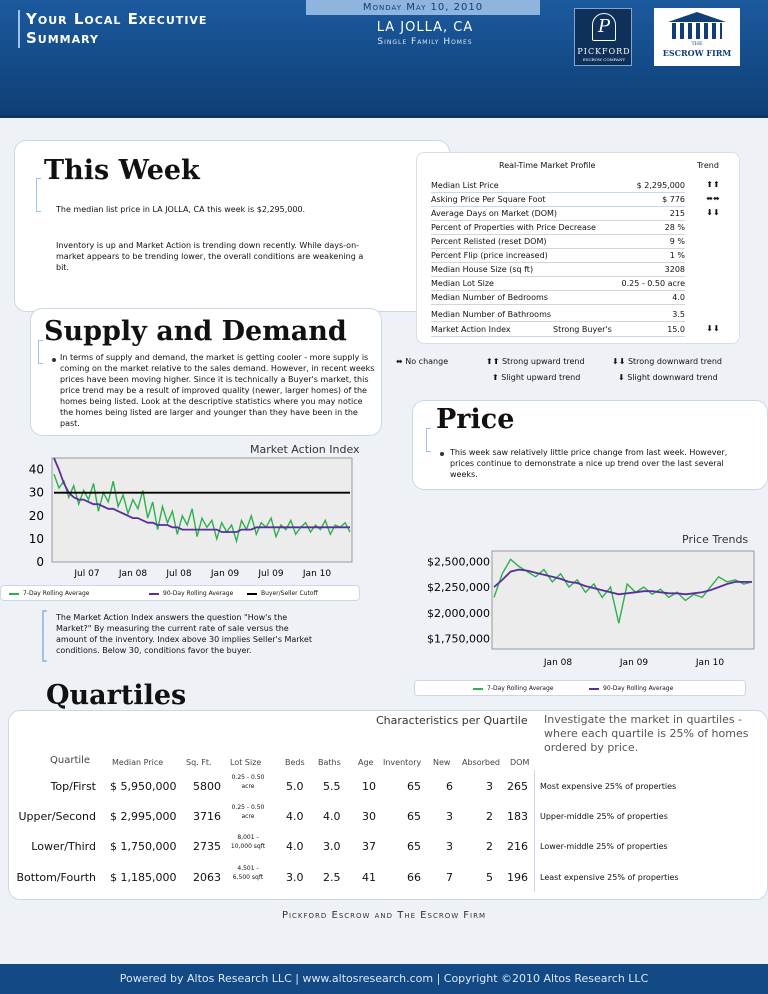  I want to click on market-profile-mid: Strong Buyer's, so click(582, 329).